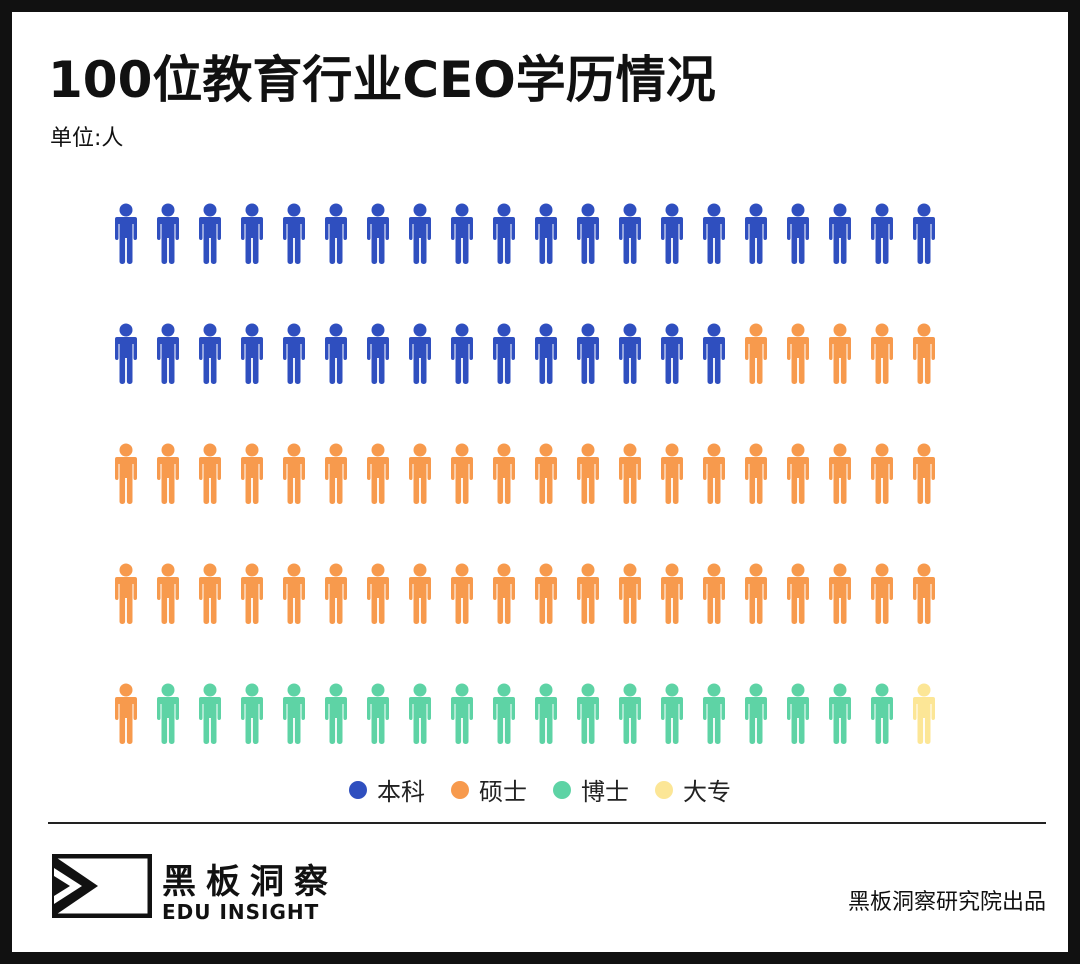 The width and height of the screenshot is (1080, 964). What do you see at coordinates (460, 789) in the screenshot?
I see `legend-swatch-master` at bounding box center [460, 789].